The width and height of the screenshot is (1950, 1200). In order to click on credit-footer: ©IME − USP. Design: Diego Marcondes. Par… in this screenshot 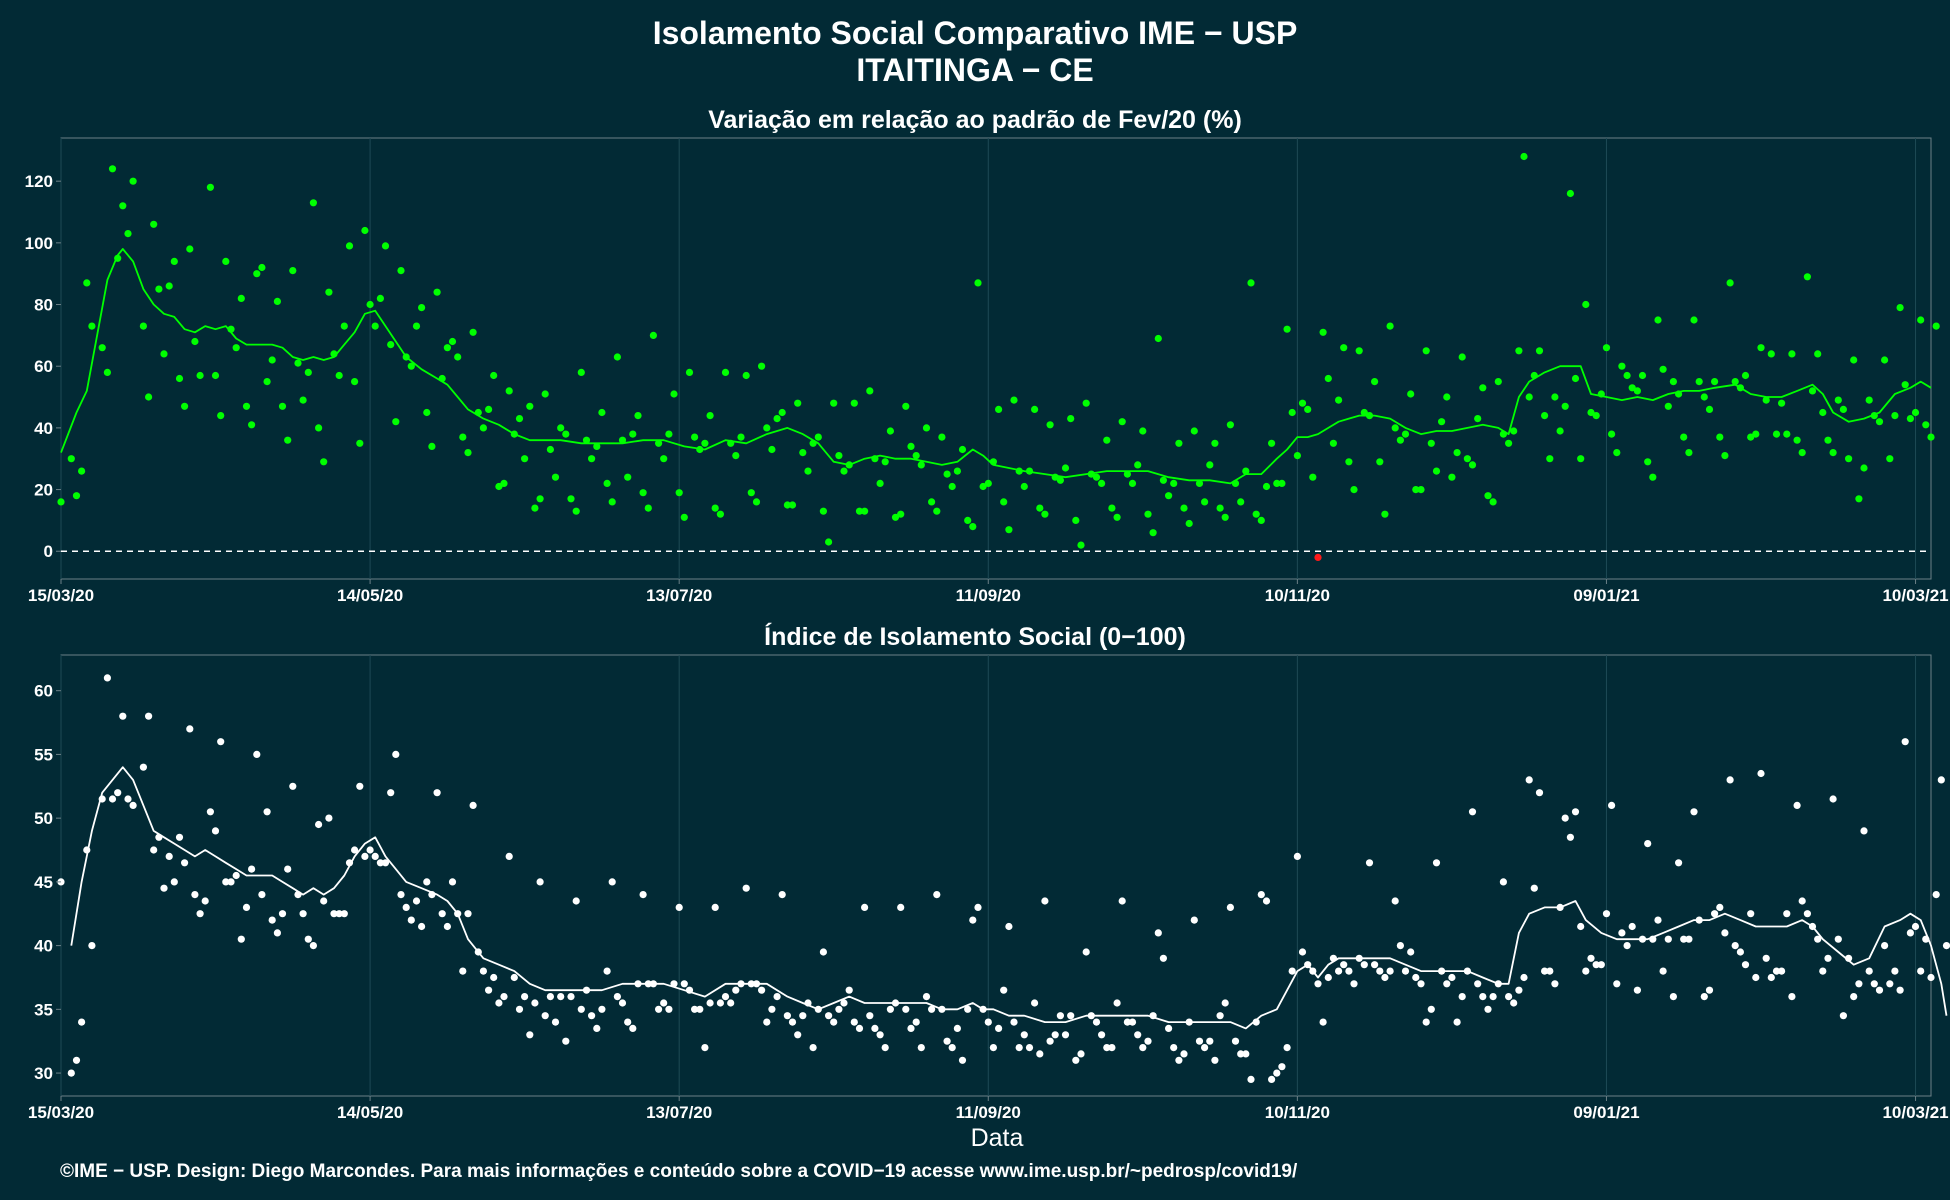, I will do `click(679, 1171)`.